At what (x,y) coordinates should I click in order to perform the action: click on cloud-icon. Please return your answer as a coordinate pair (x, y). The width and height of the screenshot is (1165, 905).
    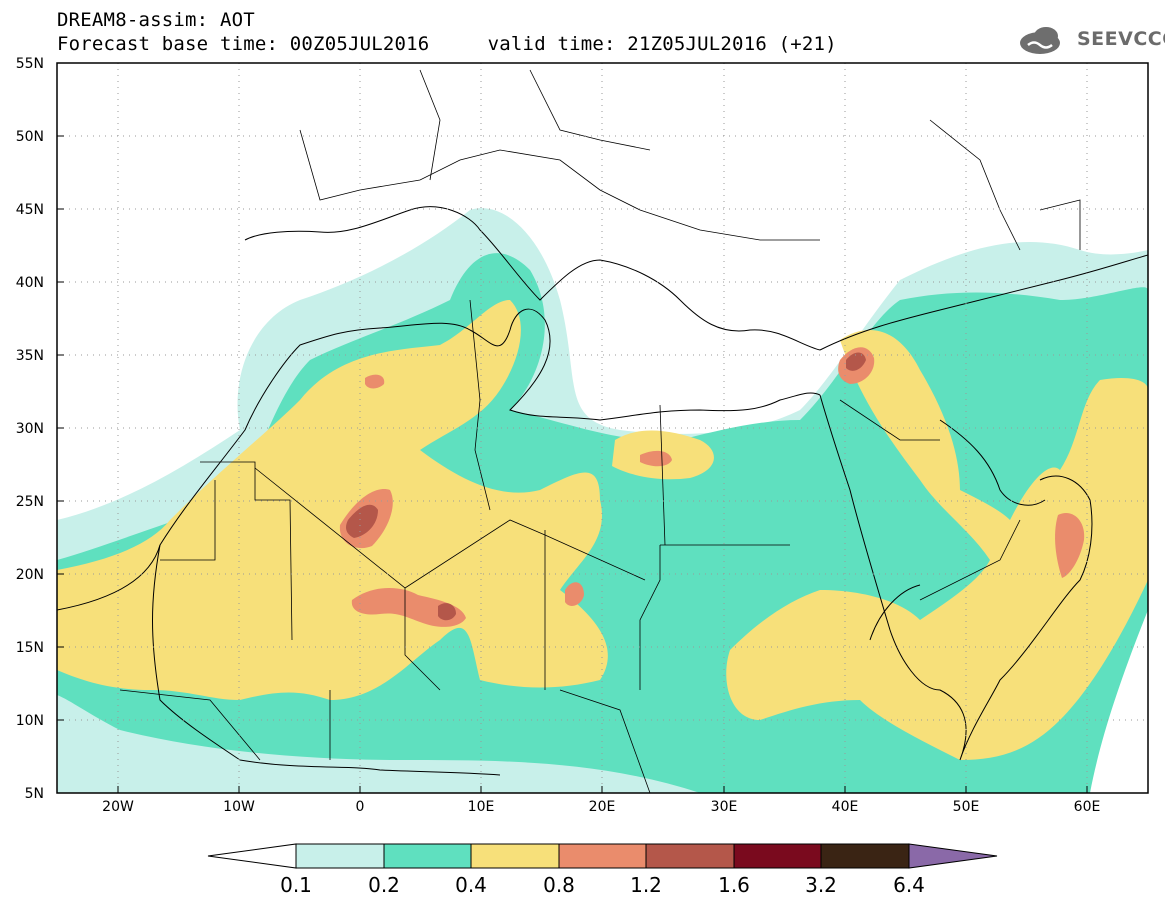
    Looking at the image, I should click on (1040, 40).